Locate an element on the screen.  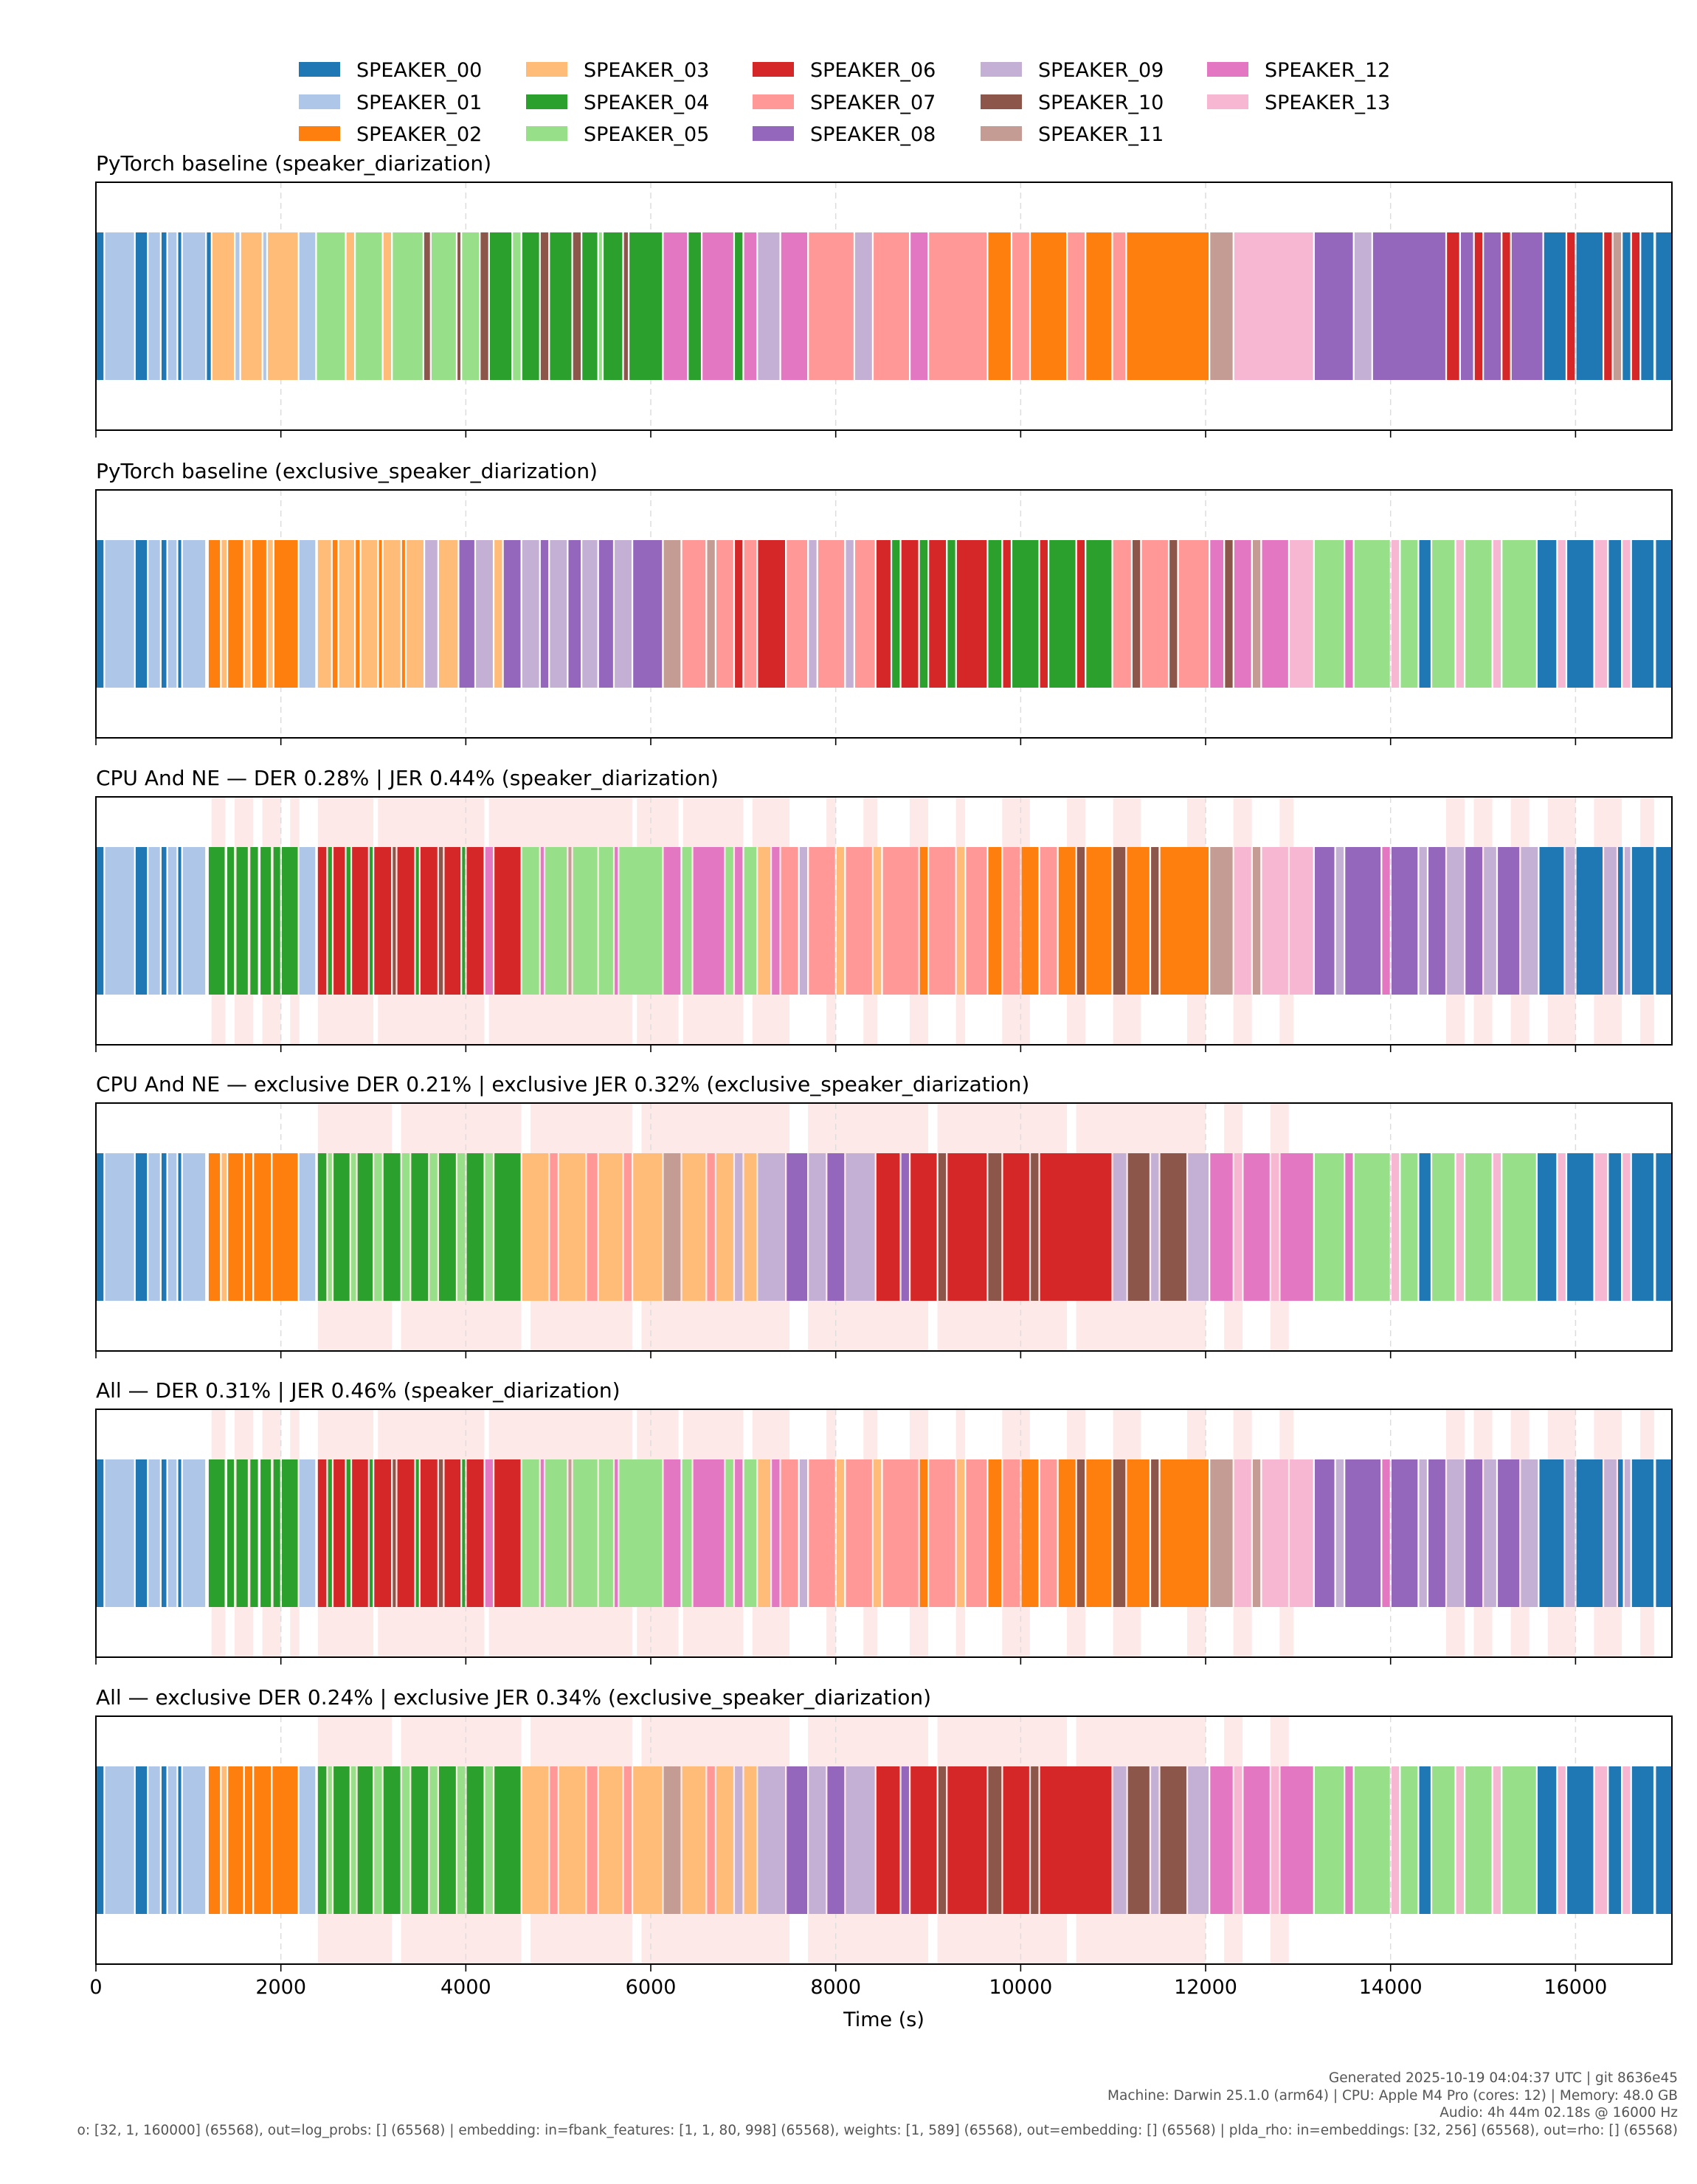
legend-label: SPEAKER_01 is located at coordinates (419, 103).